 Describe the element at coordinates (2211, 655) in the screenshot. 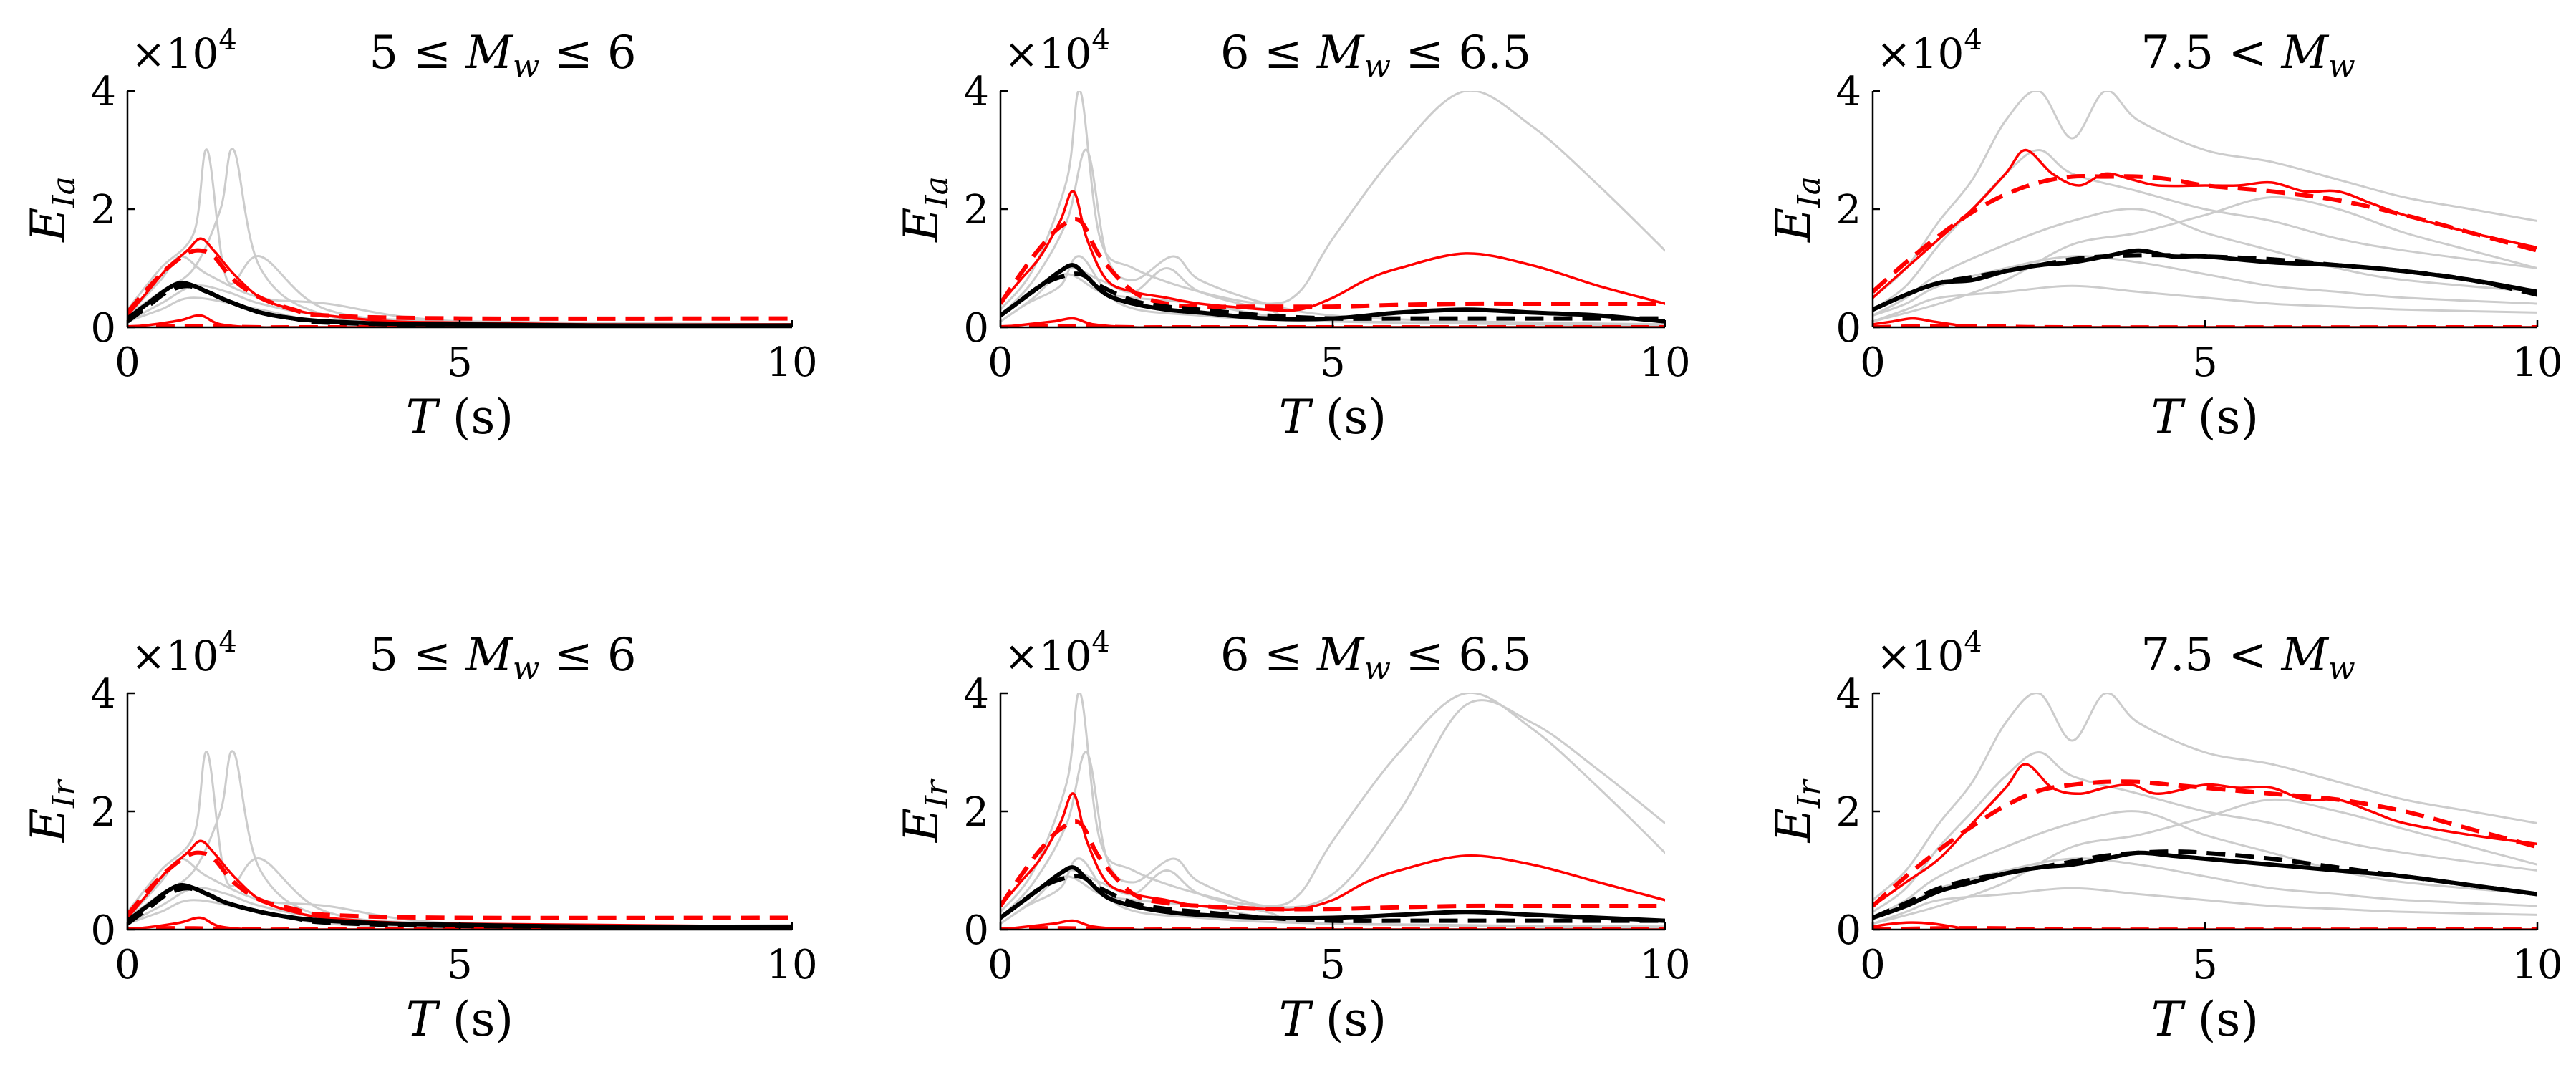

I see `title-prefix: 7.5 <` at that location.